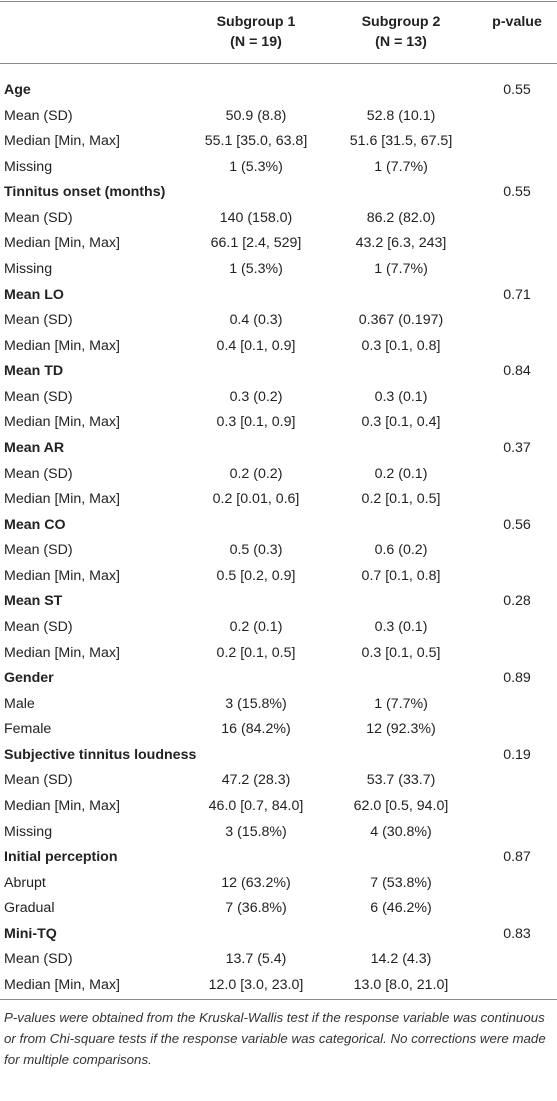  I want to click on column-header: p-value, so click(517, 22).